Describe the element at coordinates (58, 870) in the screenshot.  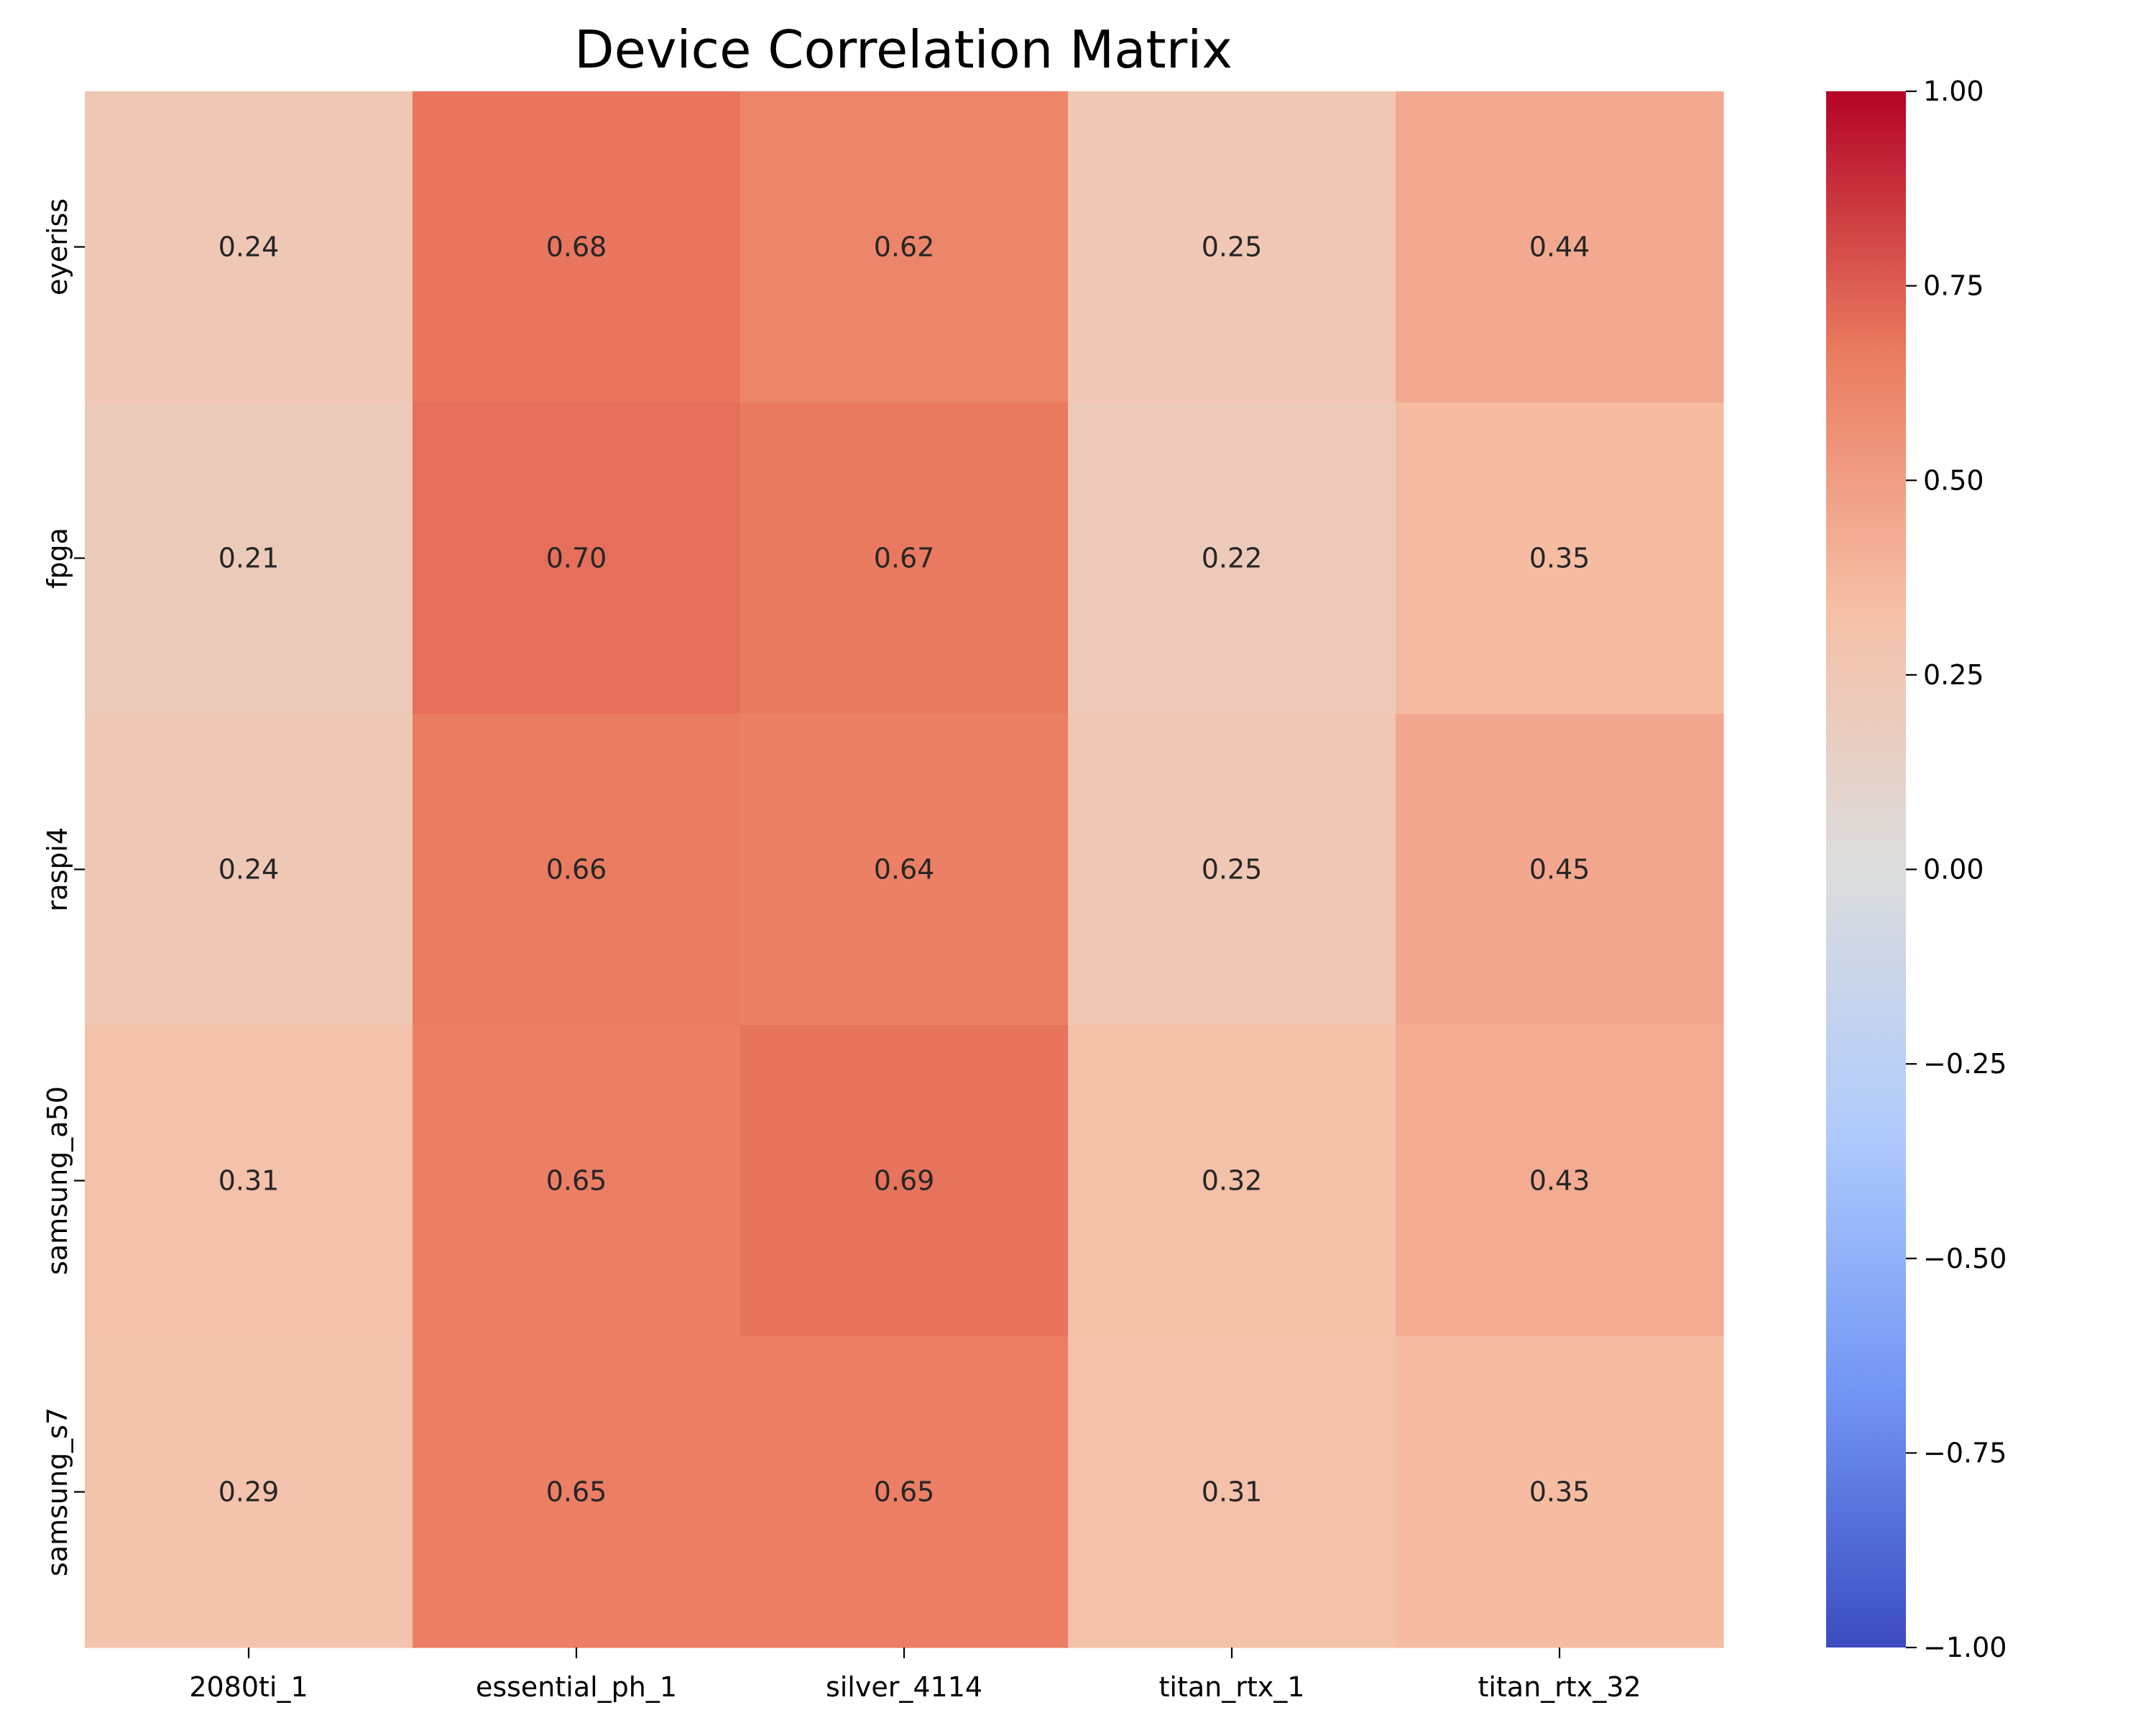
I see `y-tick-label: raspi4` at that location.